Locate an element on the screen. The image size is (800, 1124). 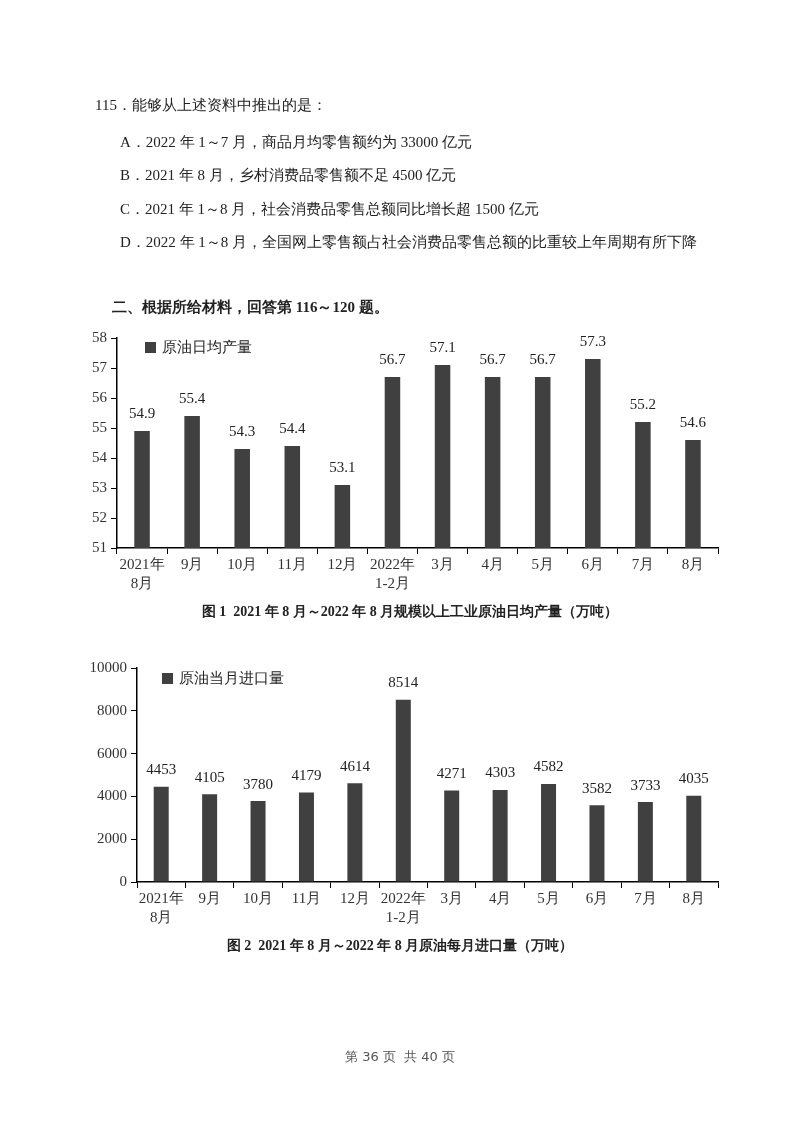
y-tick-label: 58 is located at coordinates (99, 336).